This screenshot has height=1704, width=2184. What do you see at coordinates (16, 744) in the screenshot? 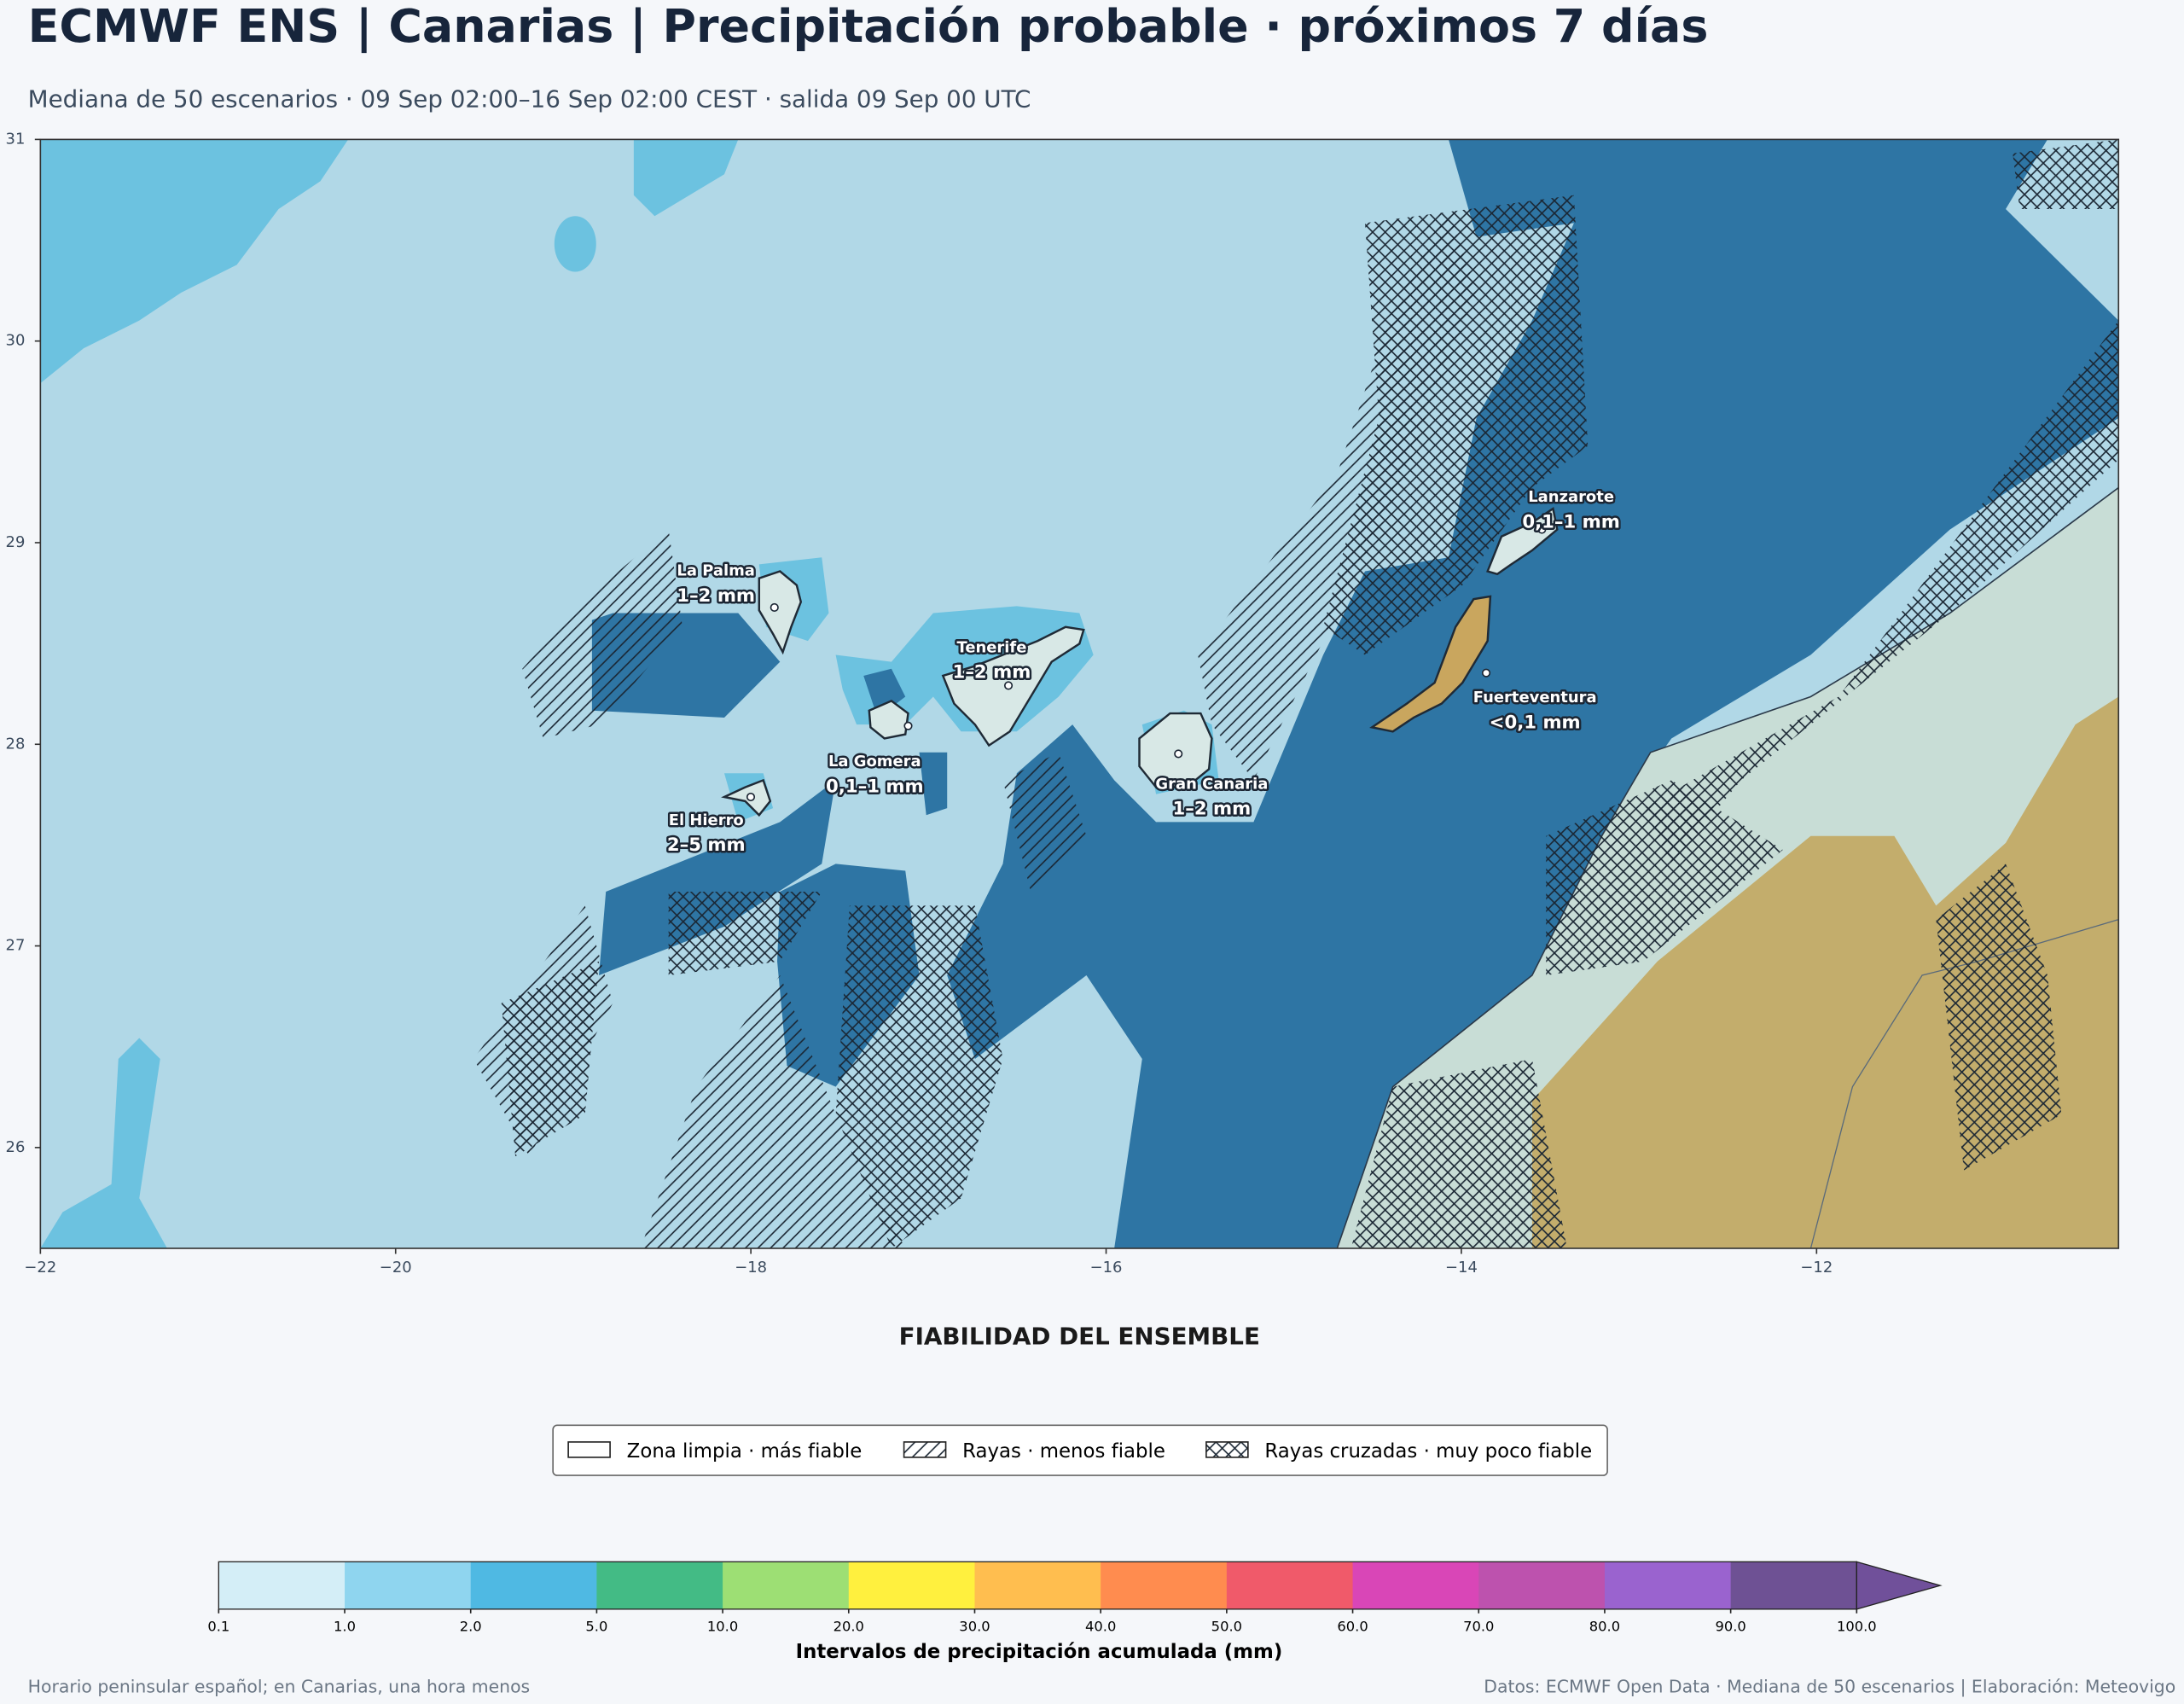
I see `y-tick-label: 28` at bounding box center [16, 744].